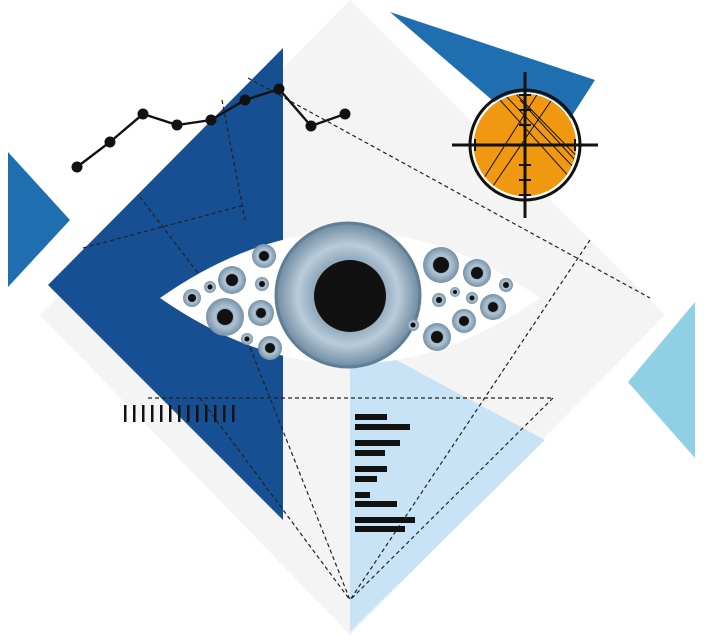  I want to click on main-iris, so click(348, 295).